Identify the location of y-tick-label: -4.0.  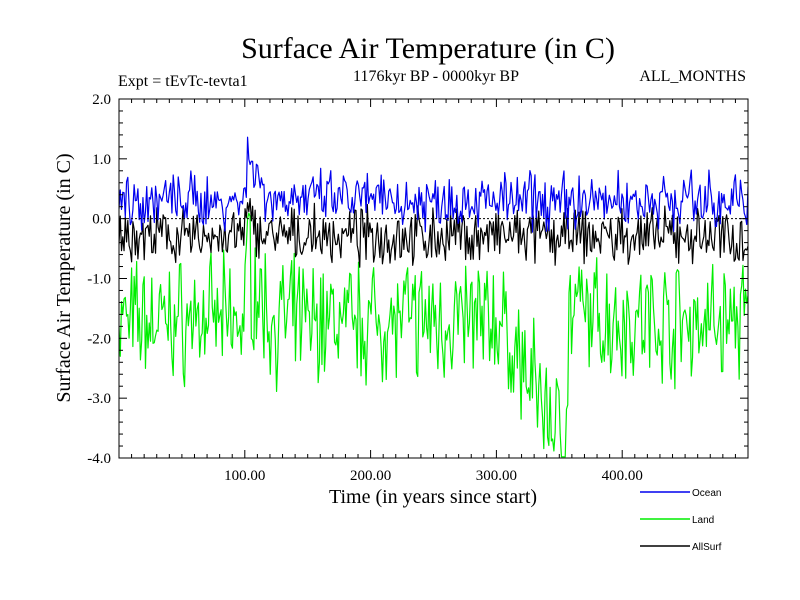
(99, 459).